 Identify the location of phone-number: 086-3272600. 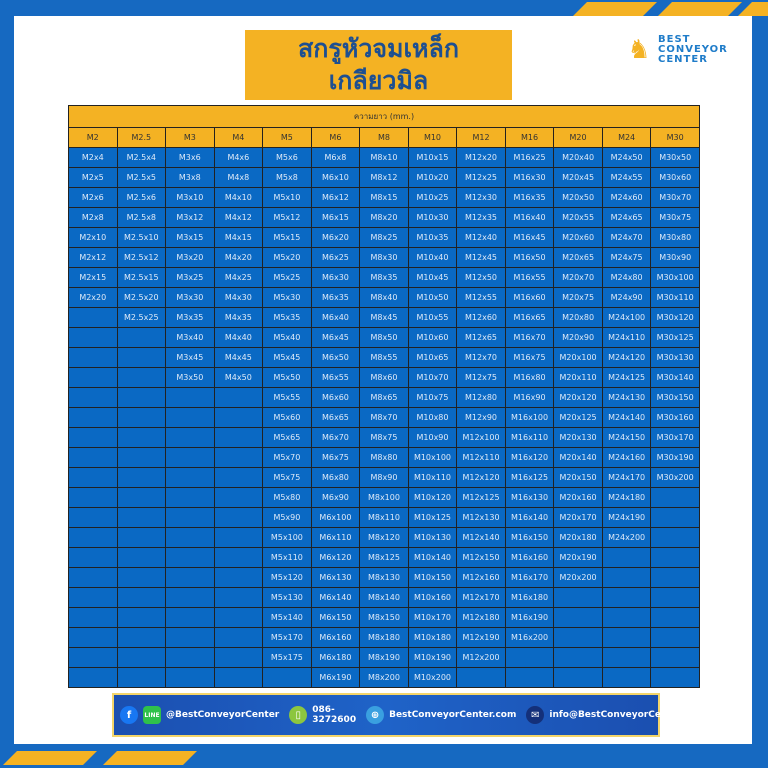
(334, 715).